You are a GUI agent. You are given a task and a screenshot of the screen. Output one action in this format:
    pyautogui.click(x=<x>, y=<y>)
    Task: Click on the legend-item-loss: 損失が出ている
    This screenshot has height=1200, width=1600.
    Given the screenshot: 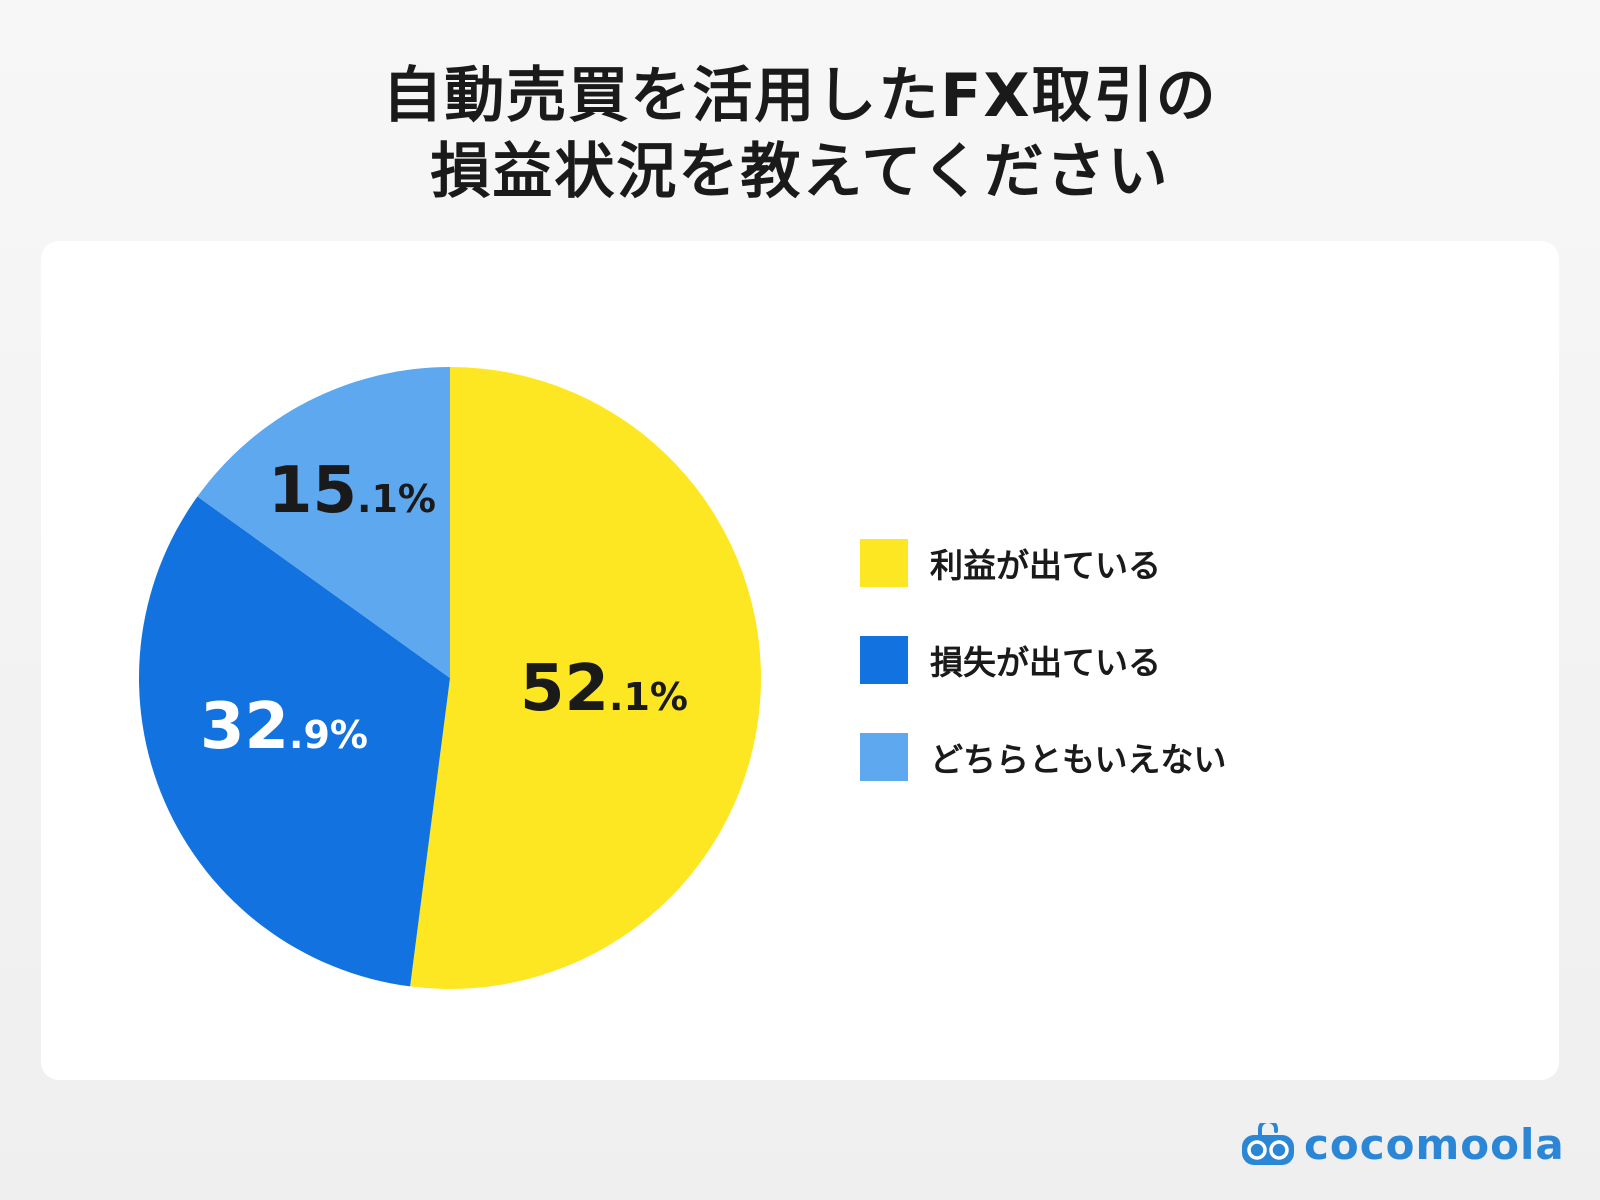 What is the action you would take?
    pyautogui.click(x=1043, y=660)
    